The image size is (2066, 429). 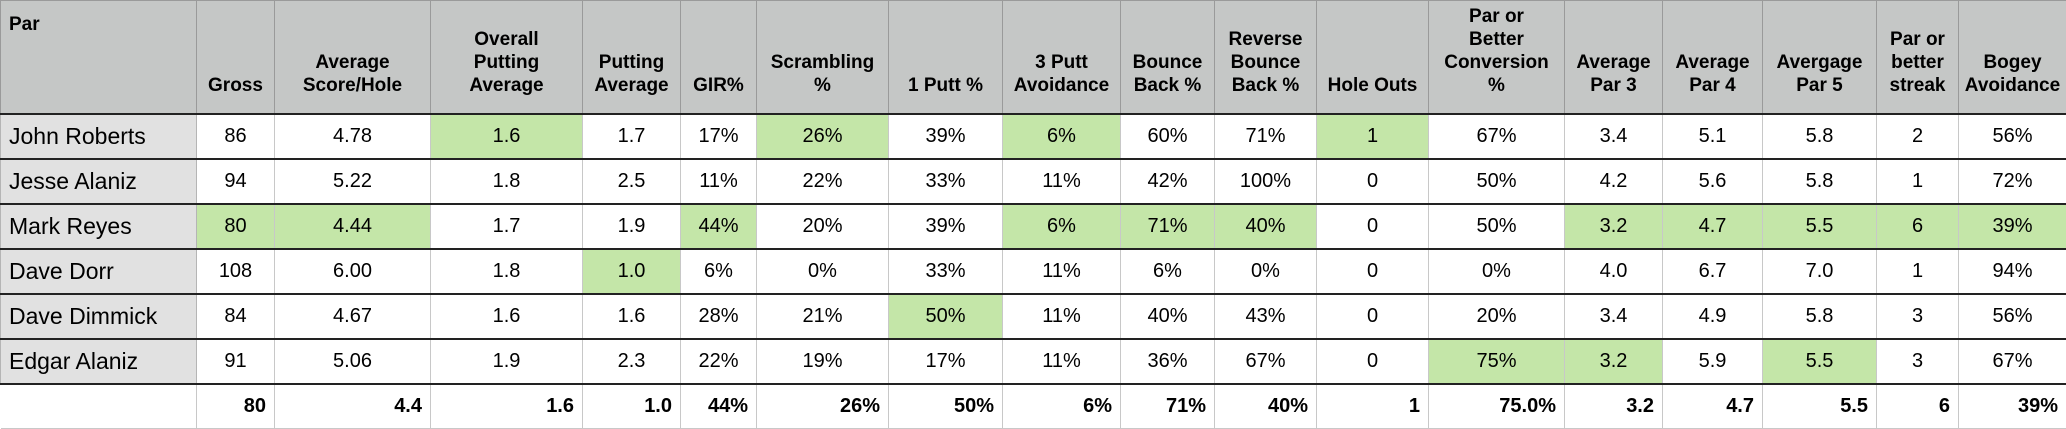 What do you see at coordinates (2012, 226) in the screenshot?
I see `stat-cell: 39%` at bounding box center [2012, 226].